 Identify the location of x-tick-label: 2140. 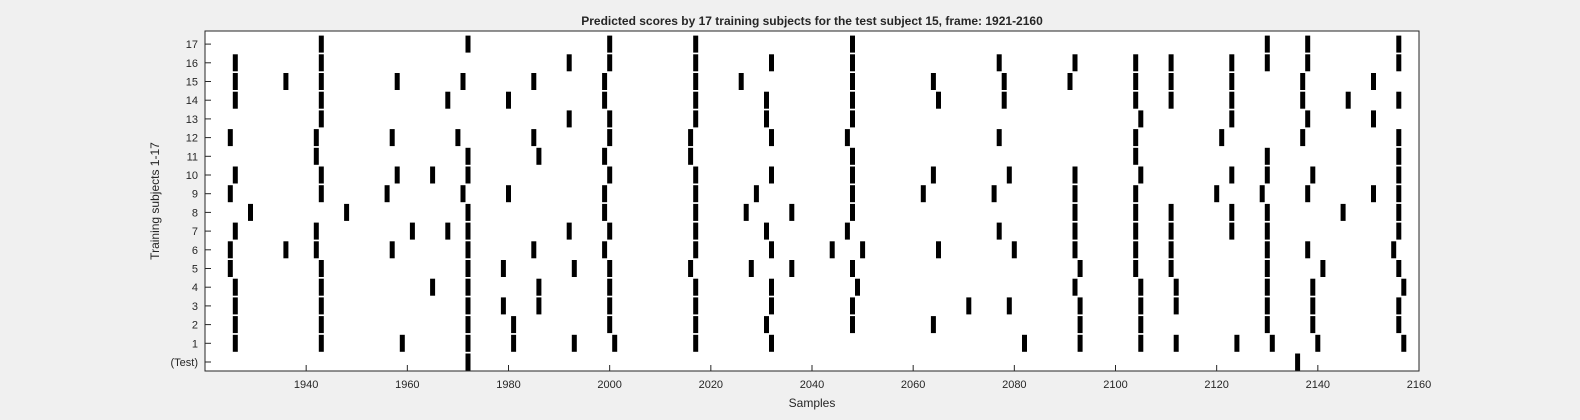
(1318, 385).